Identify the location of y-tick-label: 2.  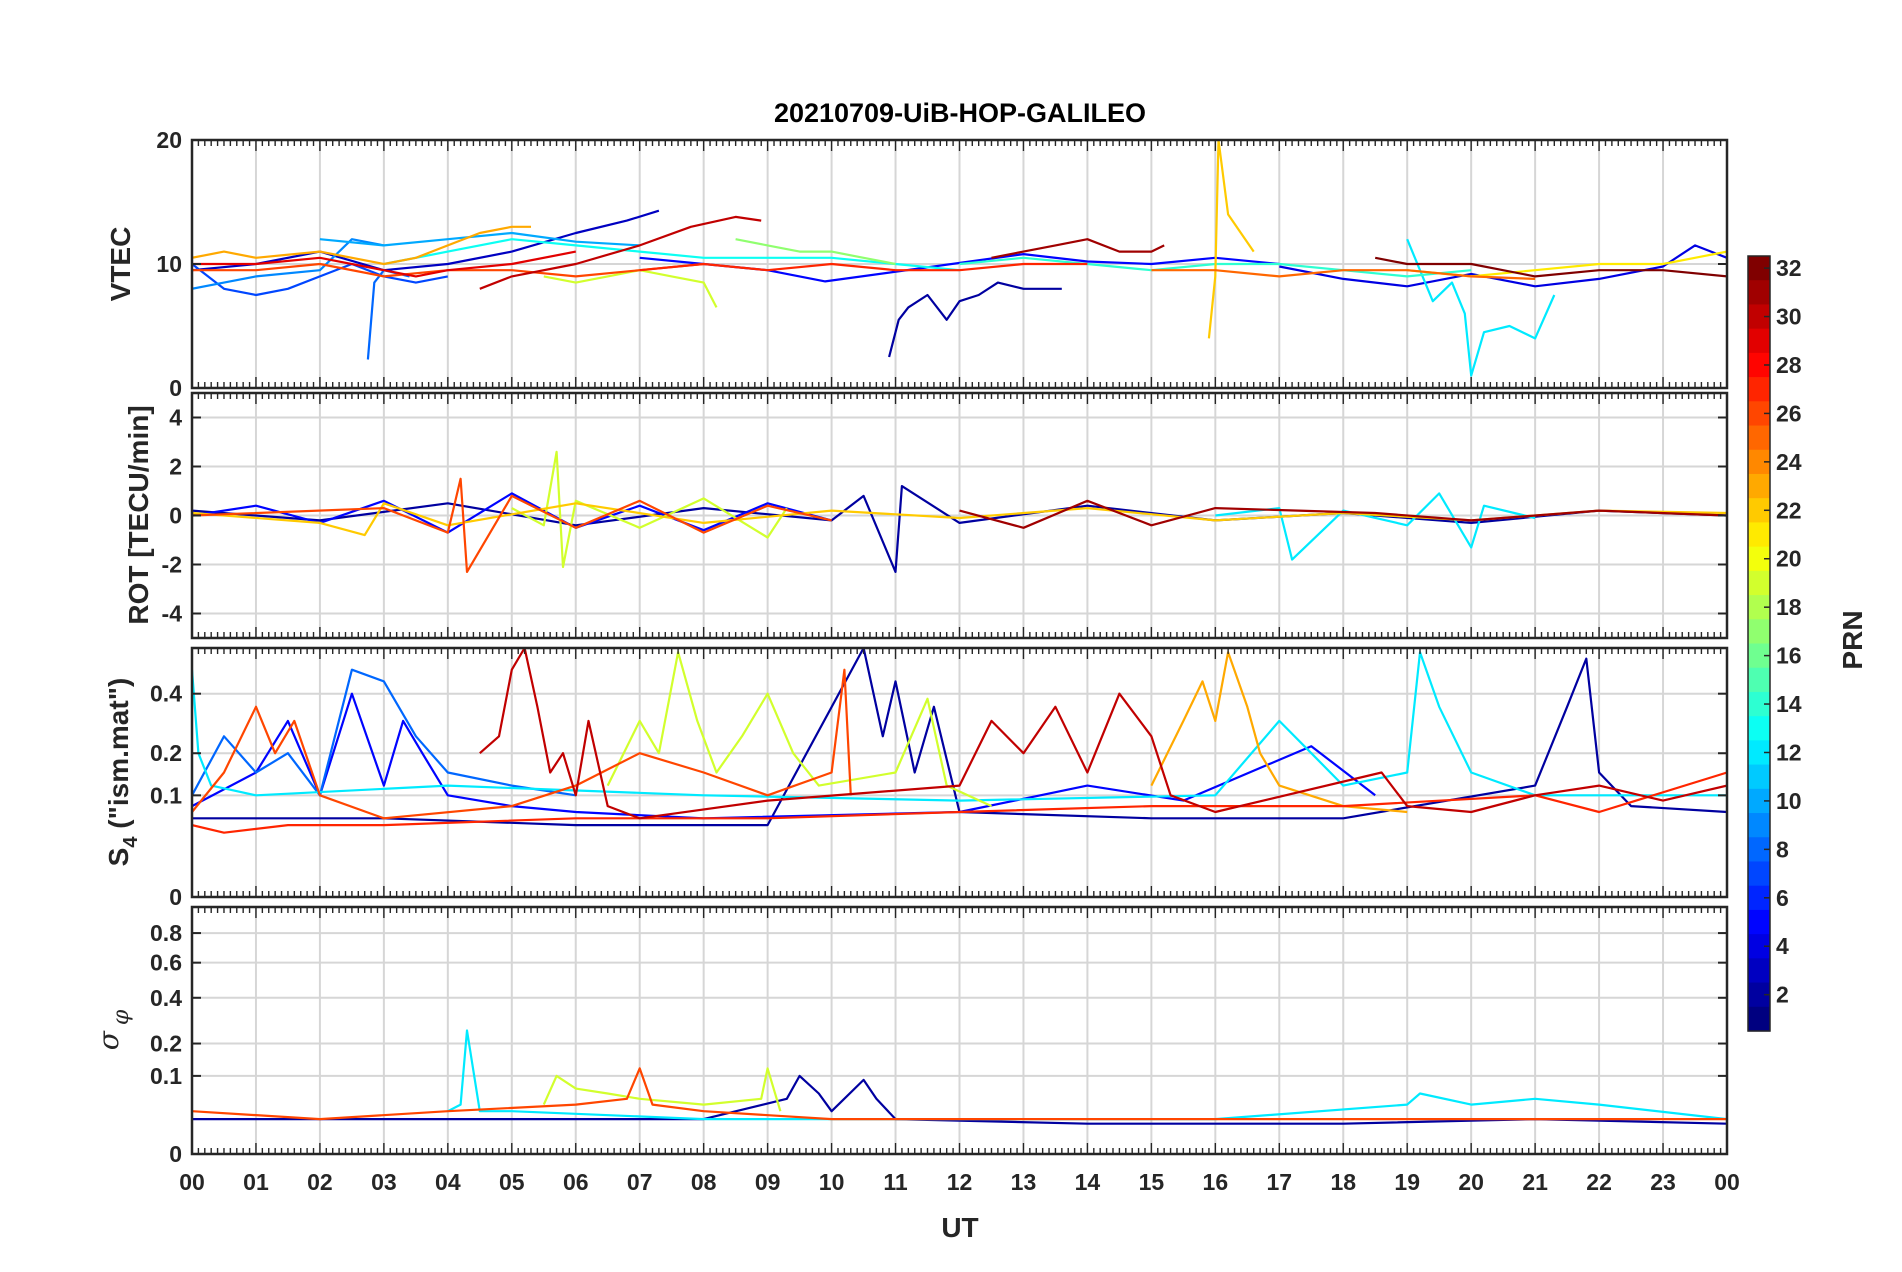
(175, 467).